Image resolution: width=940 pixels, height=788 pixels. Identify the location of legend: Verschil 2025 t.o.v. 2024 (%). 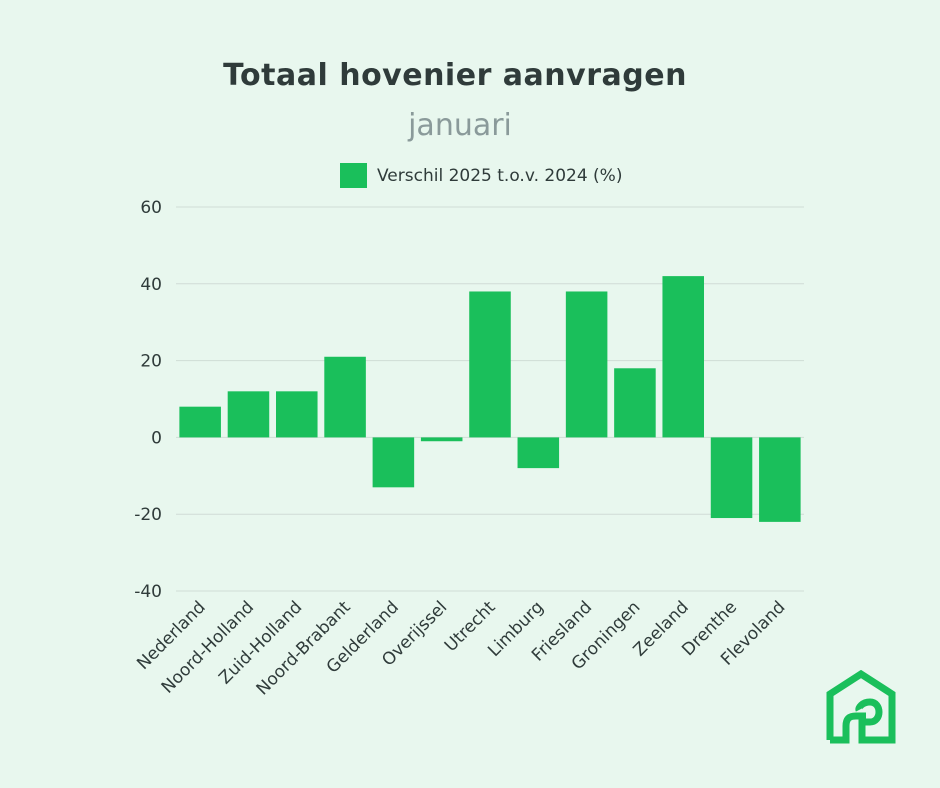
(481, 175).